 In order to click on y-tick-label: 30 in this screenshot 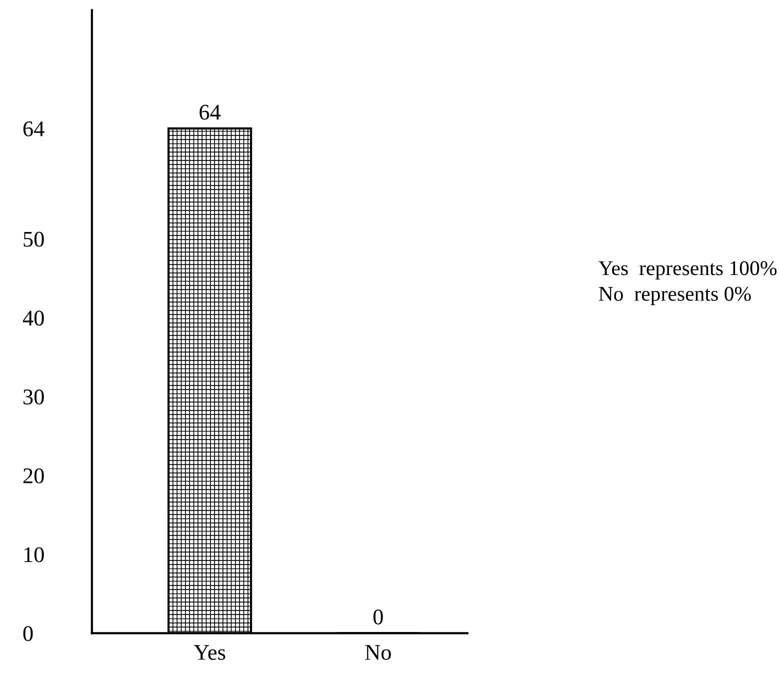, I will do `click(34, 396)`.